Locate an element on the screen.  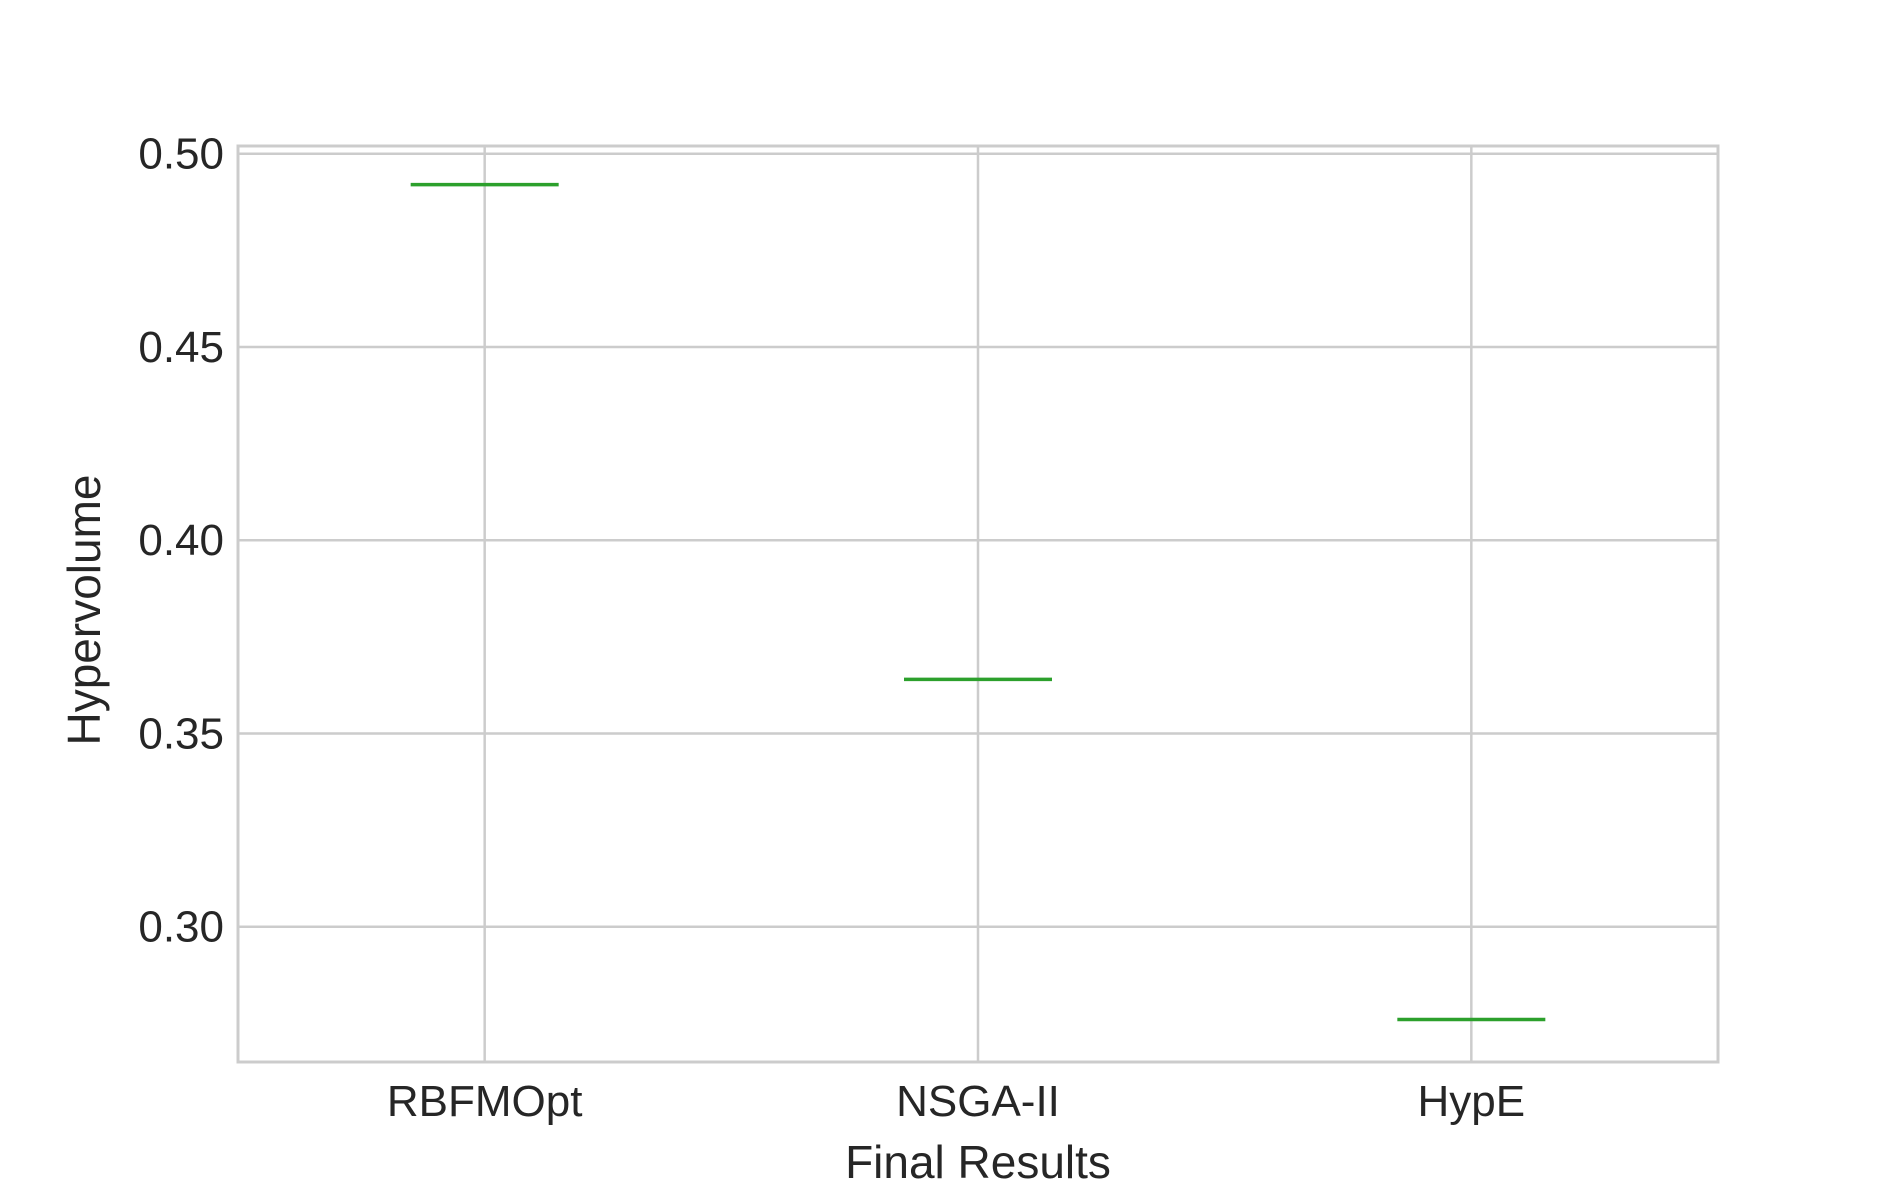
x-tick-labels: RBFMOpt NSGA-II HypE is located at coordinates (956, 1101).